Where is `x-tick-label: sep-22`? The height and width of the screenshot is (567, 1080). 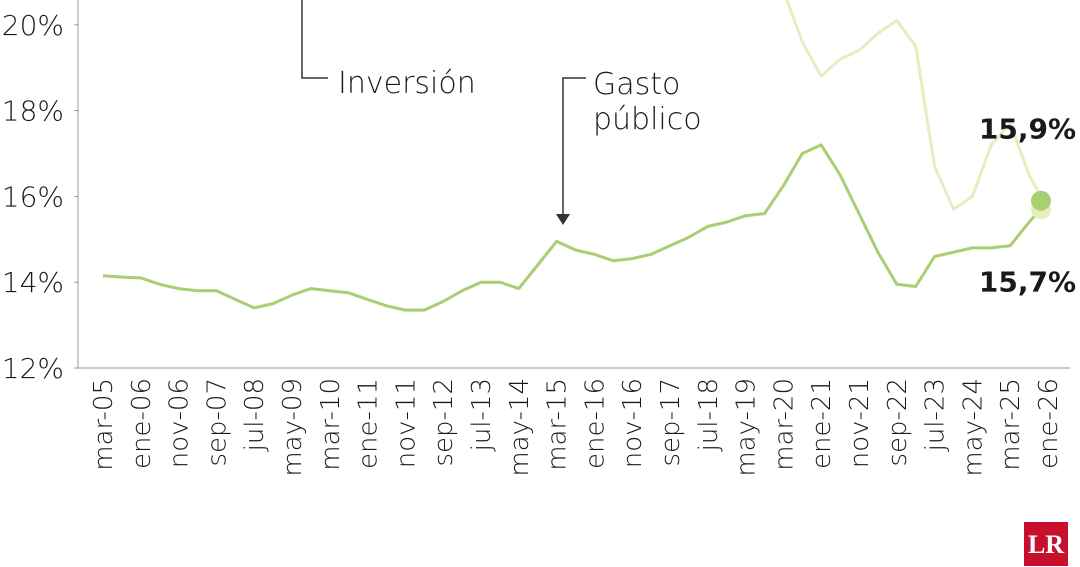
x-tick-label: sep-22 is located at coordinates (898, 422).